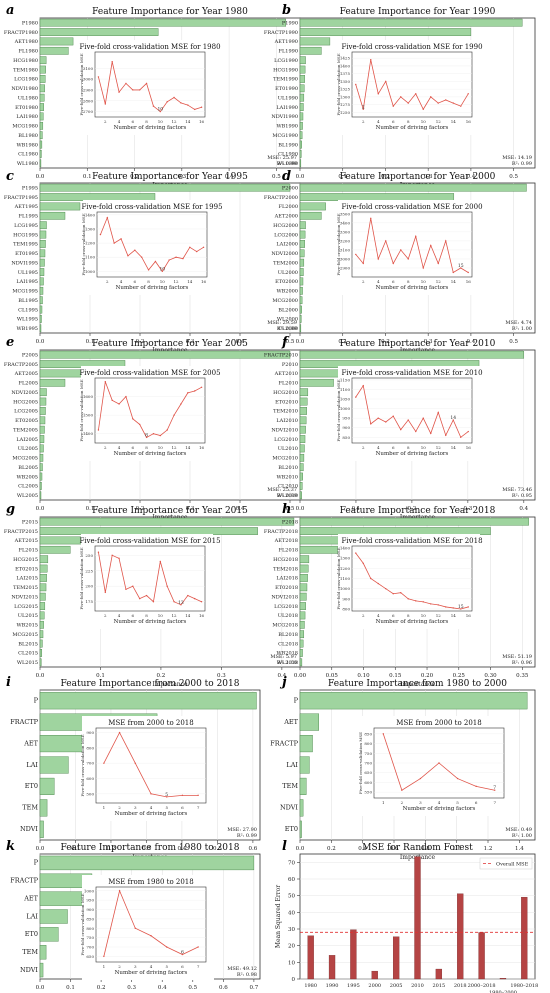 Image resolution: width=550 pixels, height=993 pixels. What do you see at coordinates (287, 127) in the screenshot?
I see `category-label: WB1990` at bounding box center [287, 127].